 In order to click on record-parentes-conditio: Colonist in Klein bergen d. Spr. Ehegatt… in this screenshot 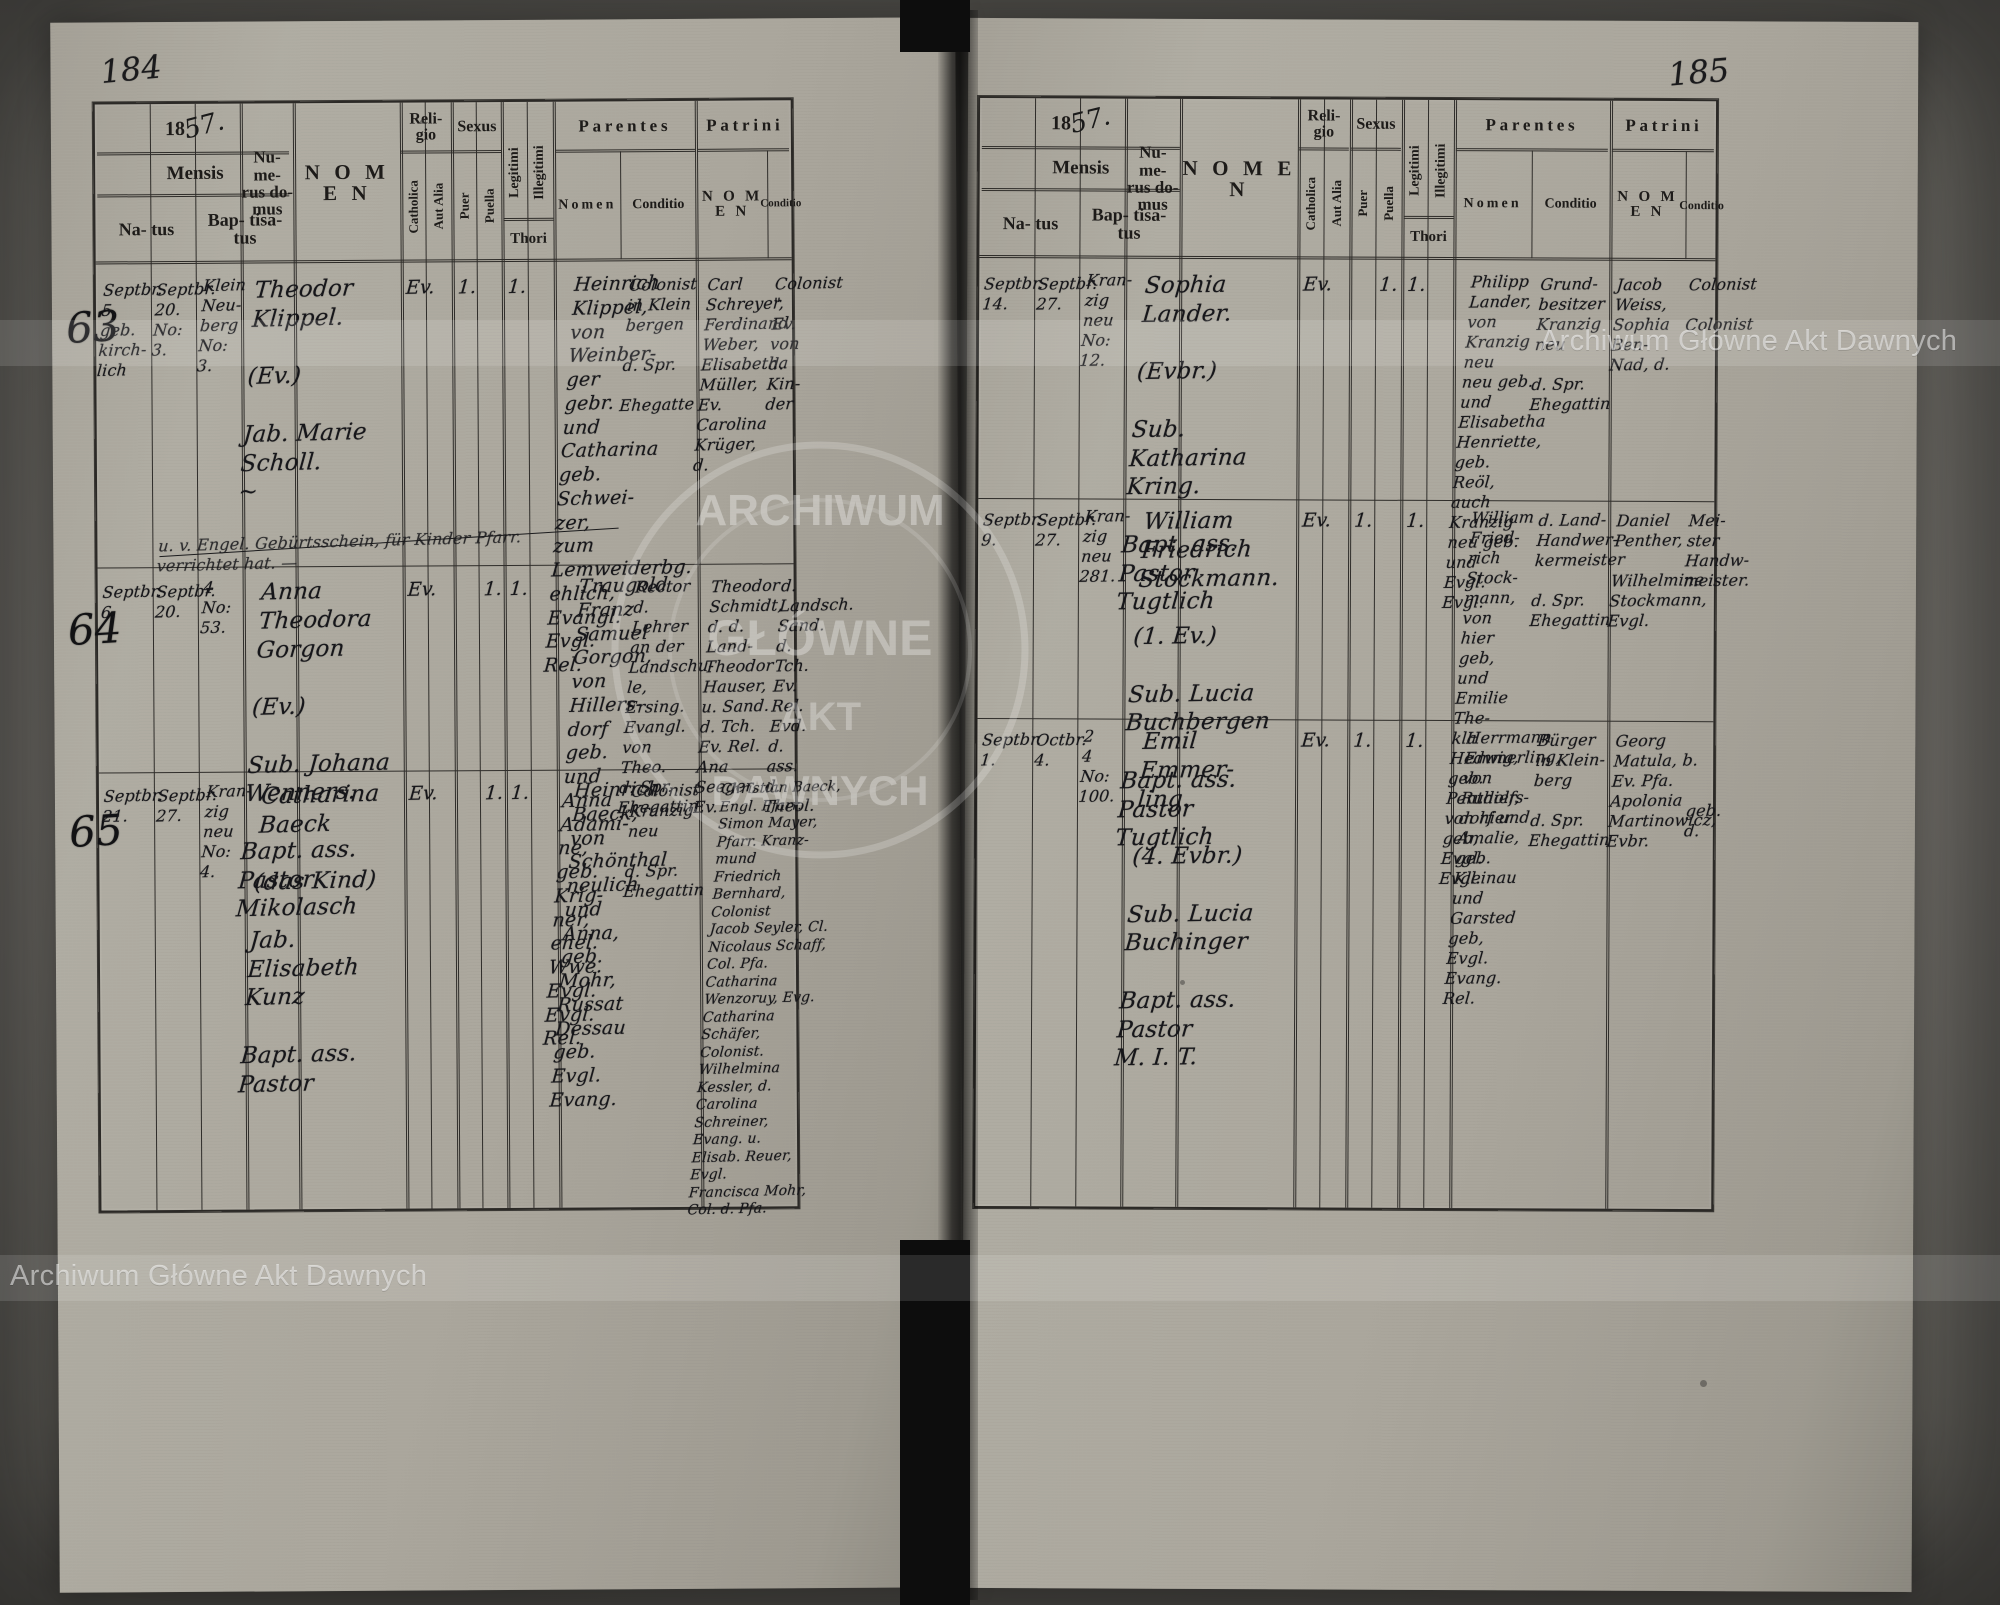, I will do `click(658, 345)`.